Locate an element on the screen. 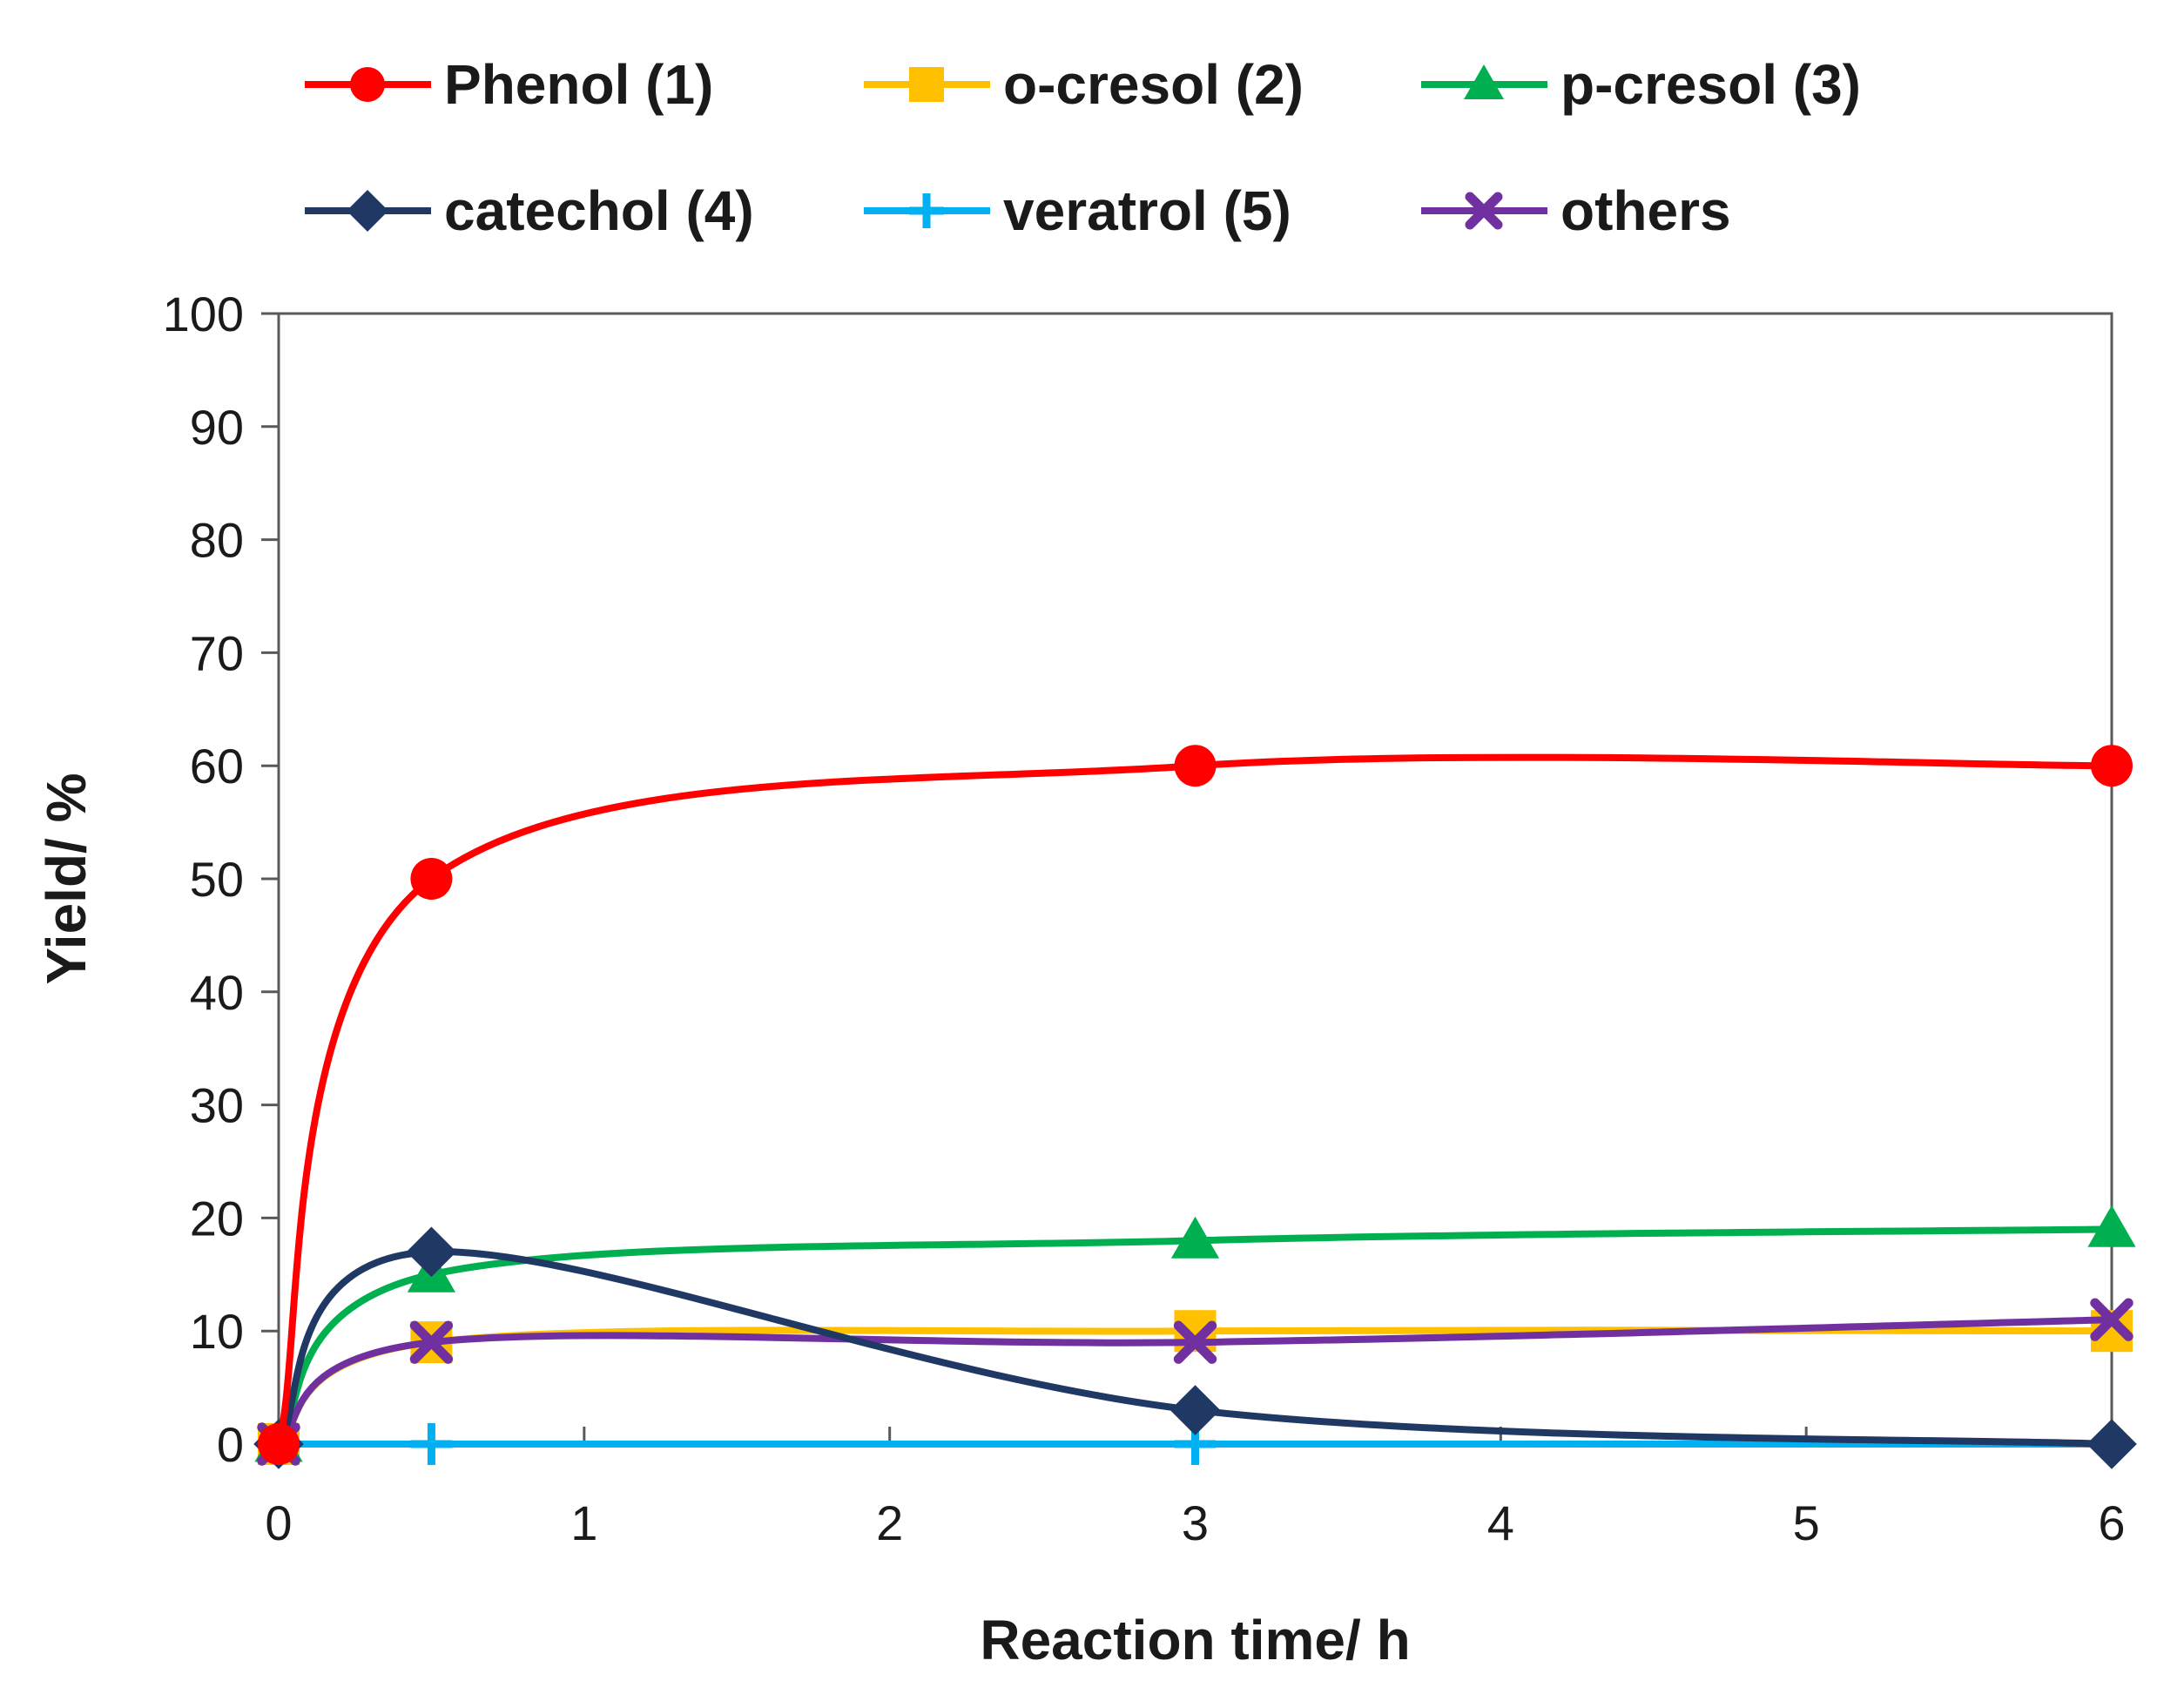 Image resolution: width=2184 pixels, height=1701 pixels. x-tick-label: 2 is located at coordinates (889, 1522).